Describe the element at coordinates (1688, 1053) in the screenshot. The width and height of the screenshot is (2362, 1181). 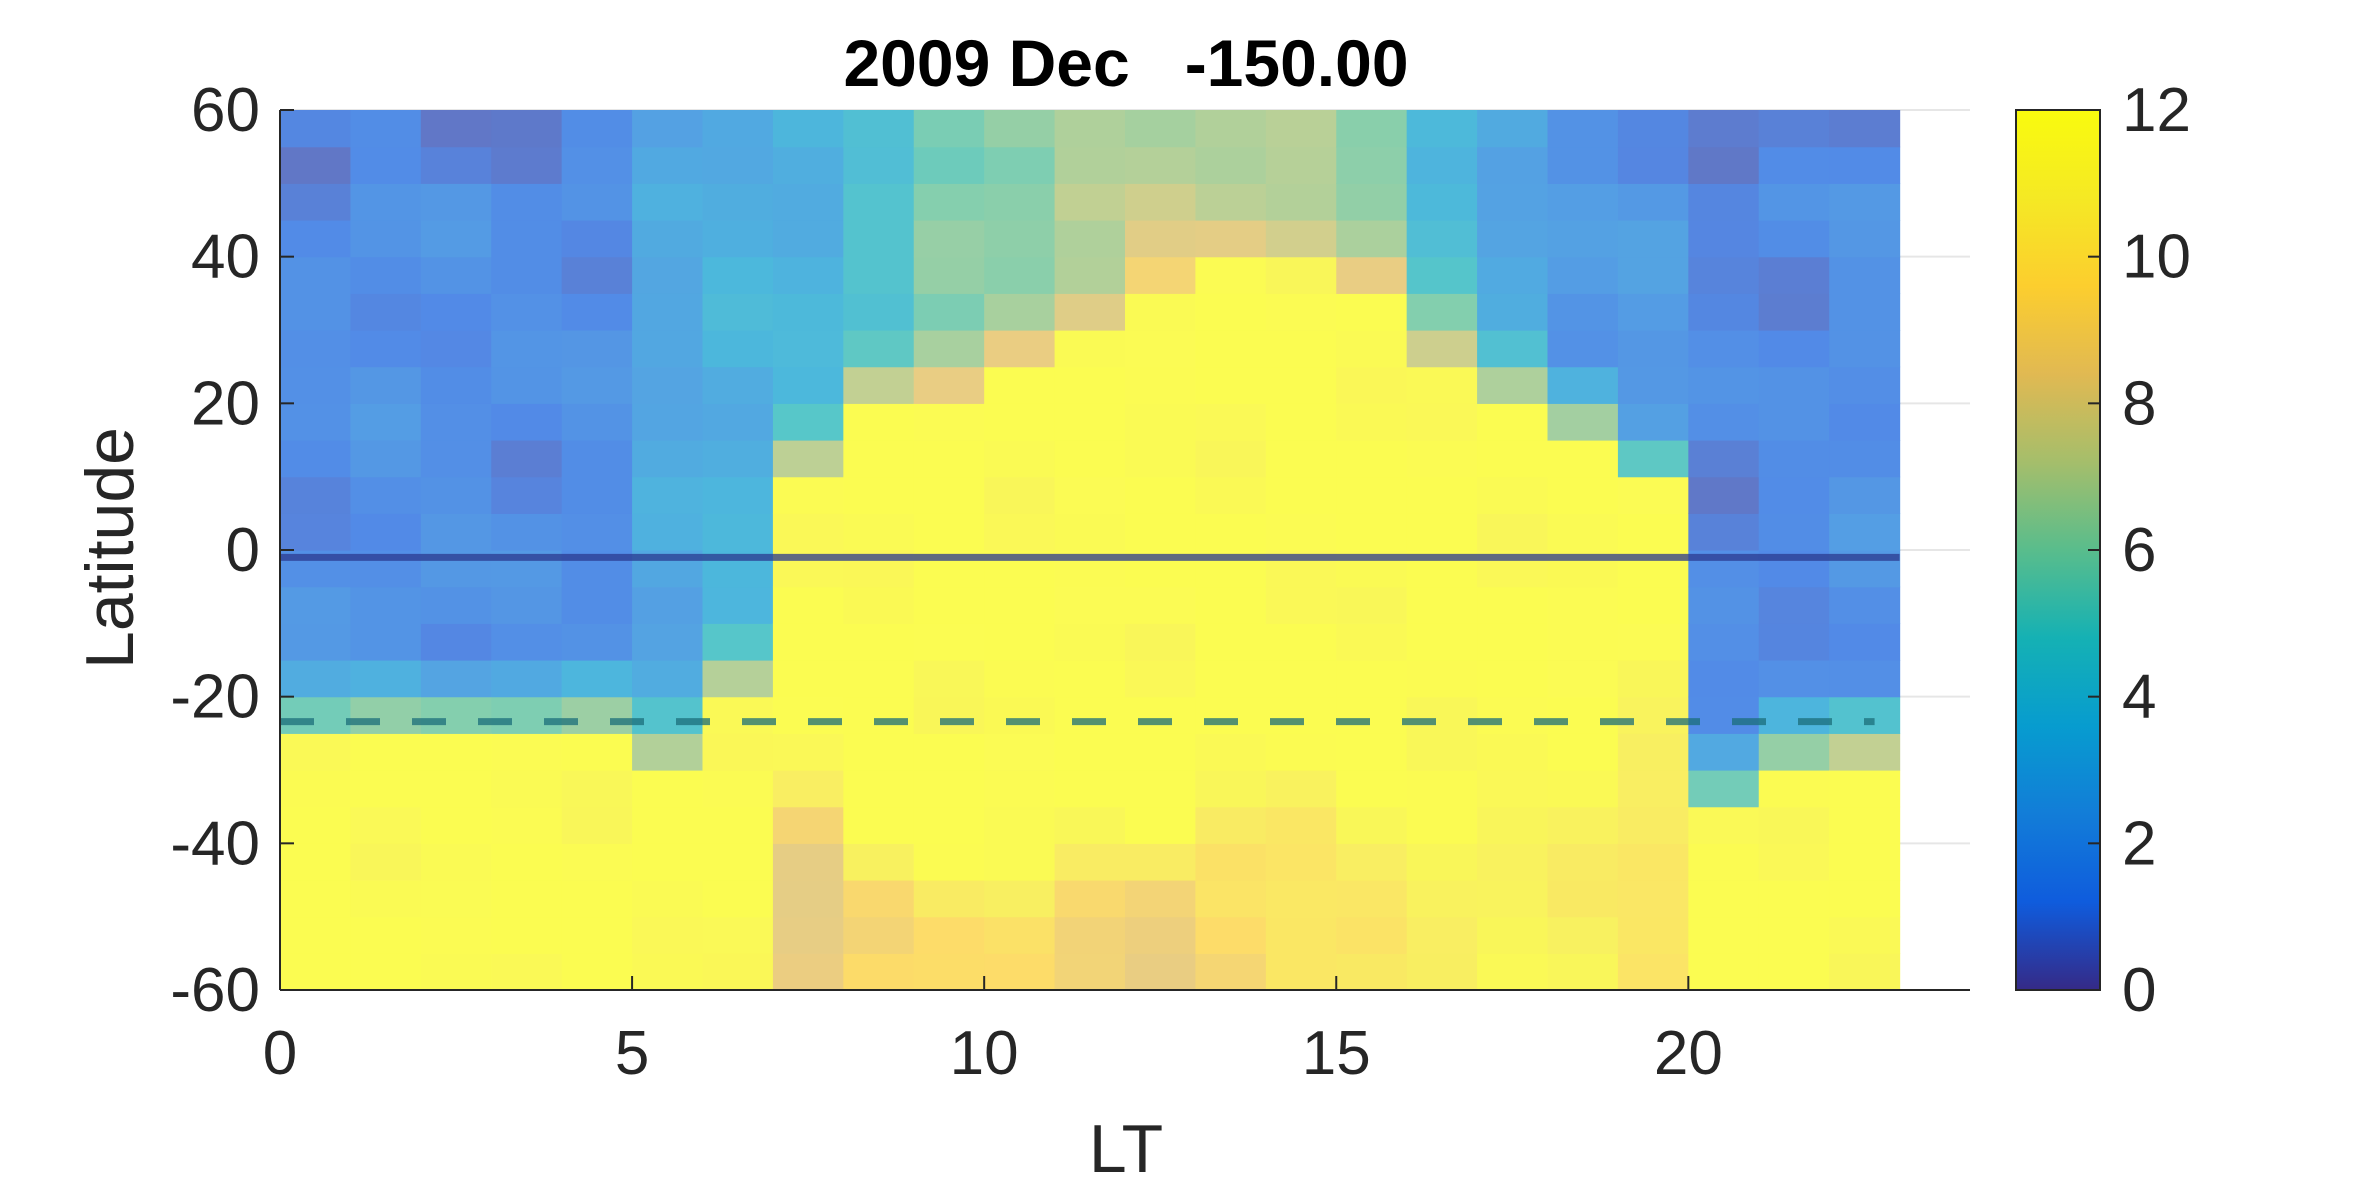
I see `x-tick-label: 20` at that location.